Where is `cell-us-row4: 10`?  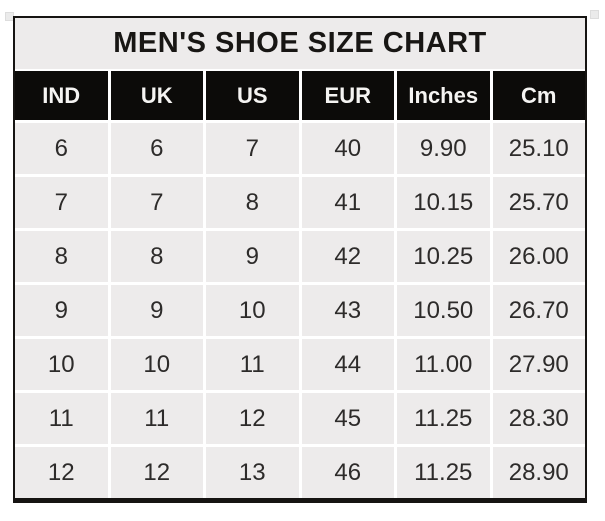
cell-us-row4: 10 is located at coordinates (252, 310).